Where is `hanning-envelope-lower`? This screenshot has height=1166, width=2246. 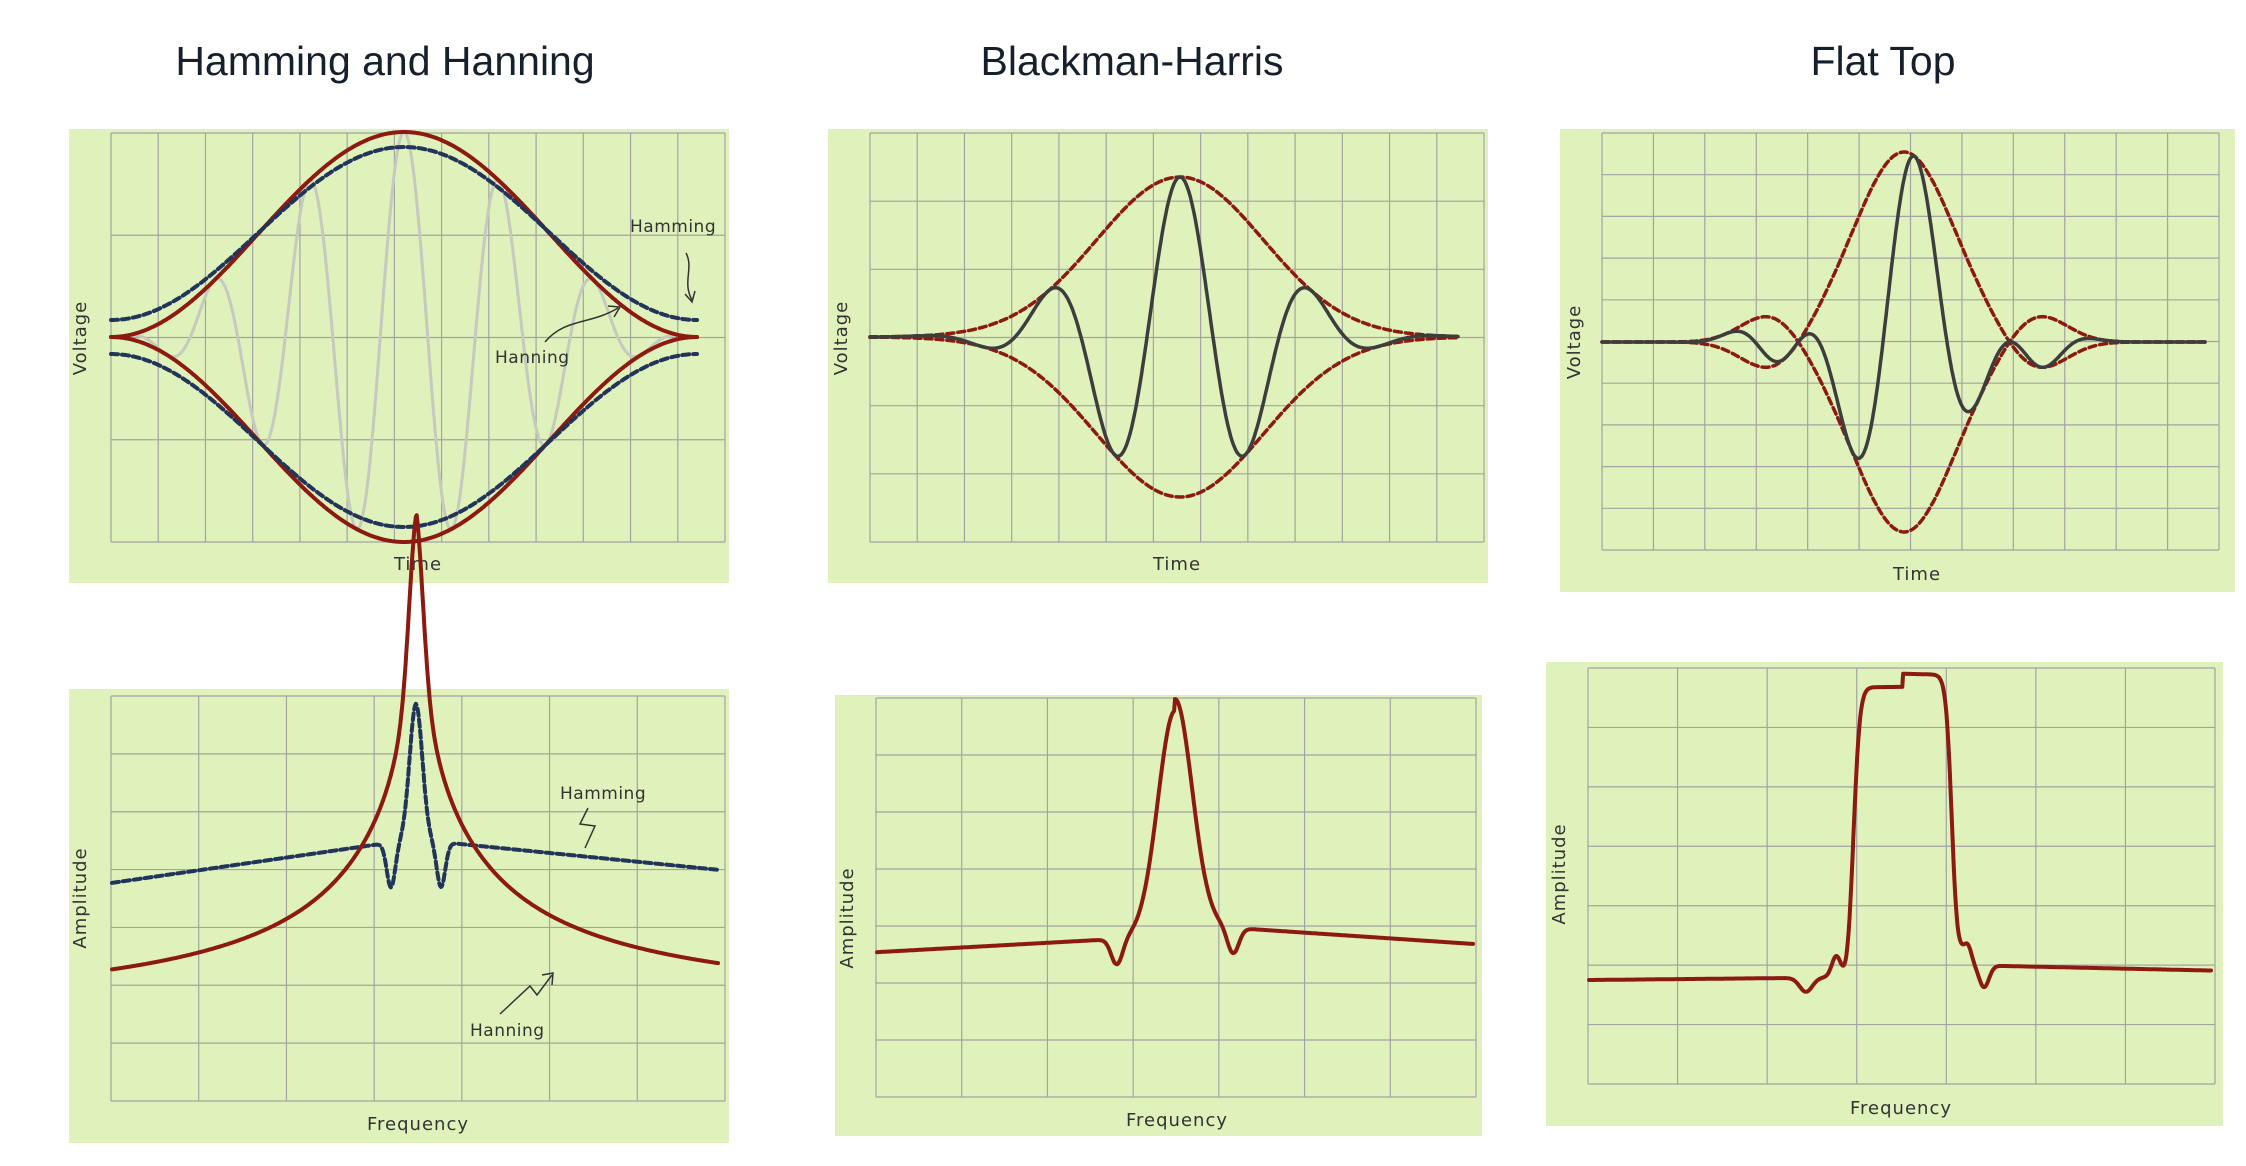 hanning-envelope-lower is located at coordinates (404, 439).